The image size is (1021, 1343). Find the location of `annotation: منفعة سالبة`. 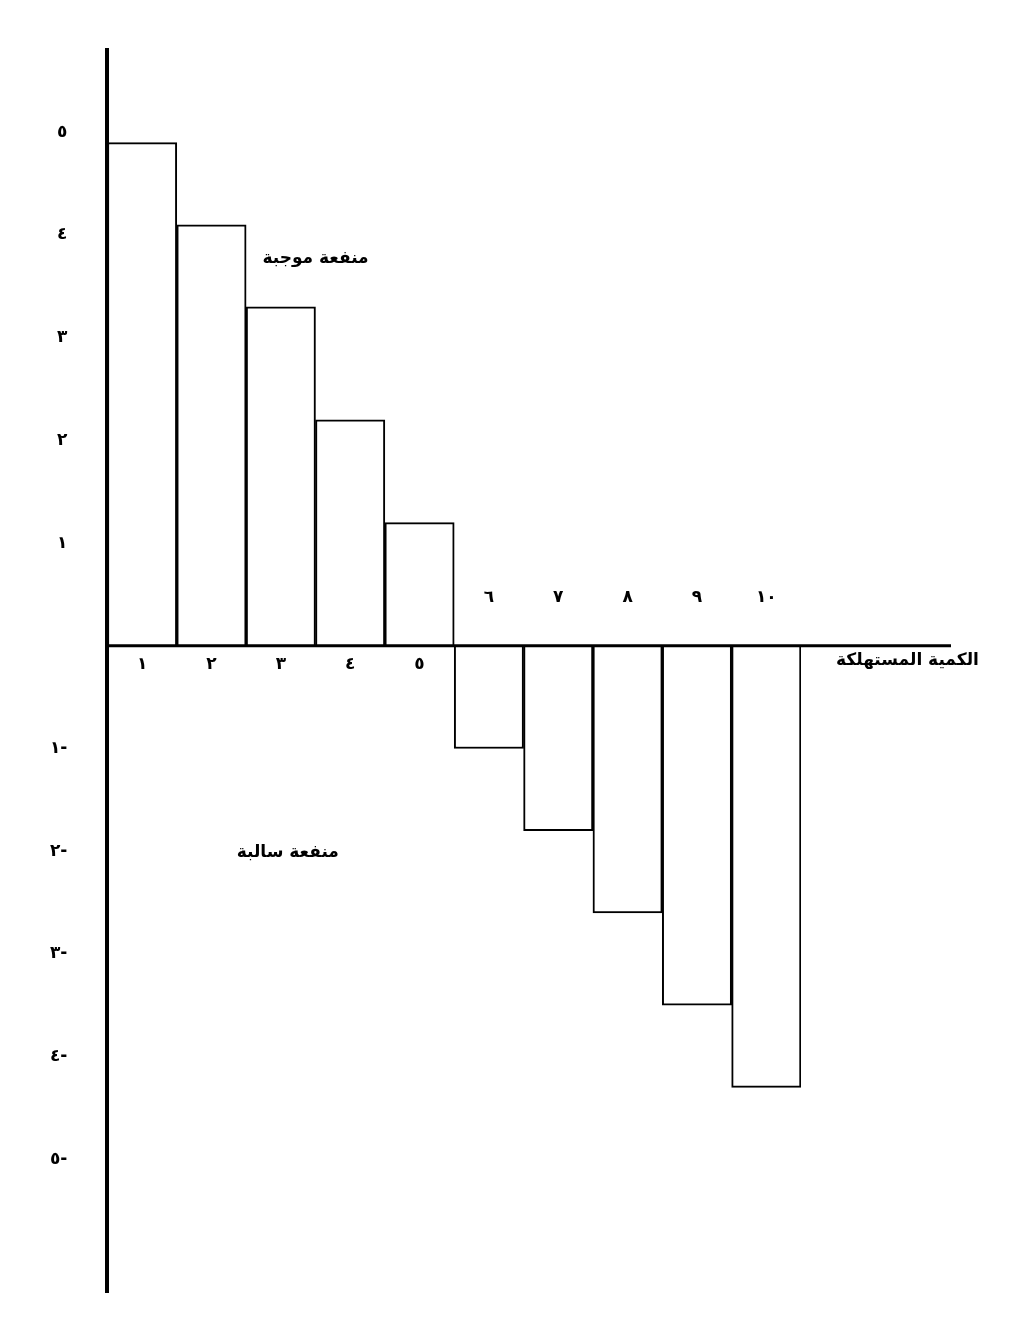

annotation: منفعة سالبة is located at coordinates (287, 851).